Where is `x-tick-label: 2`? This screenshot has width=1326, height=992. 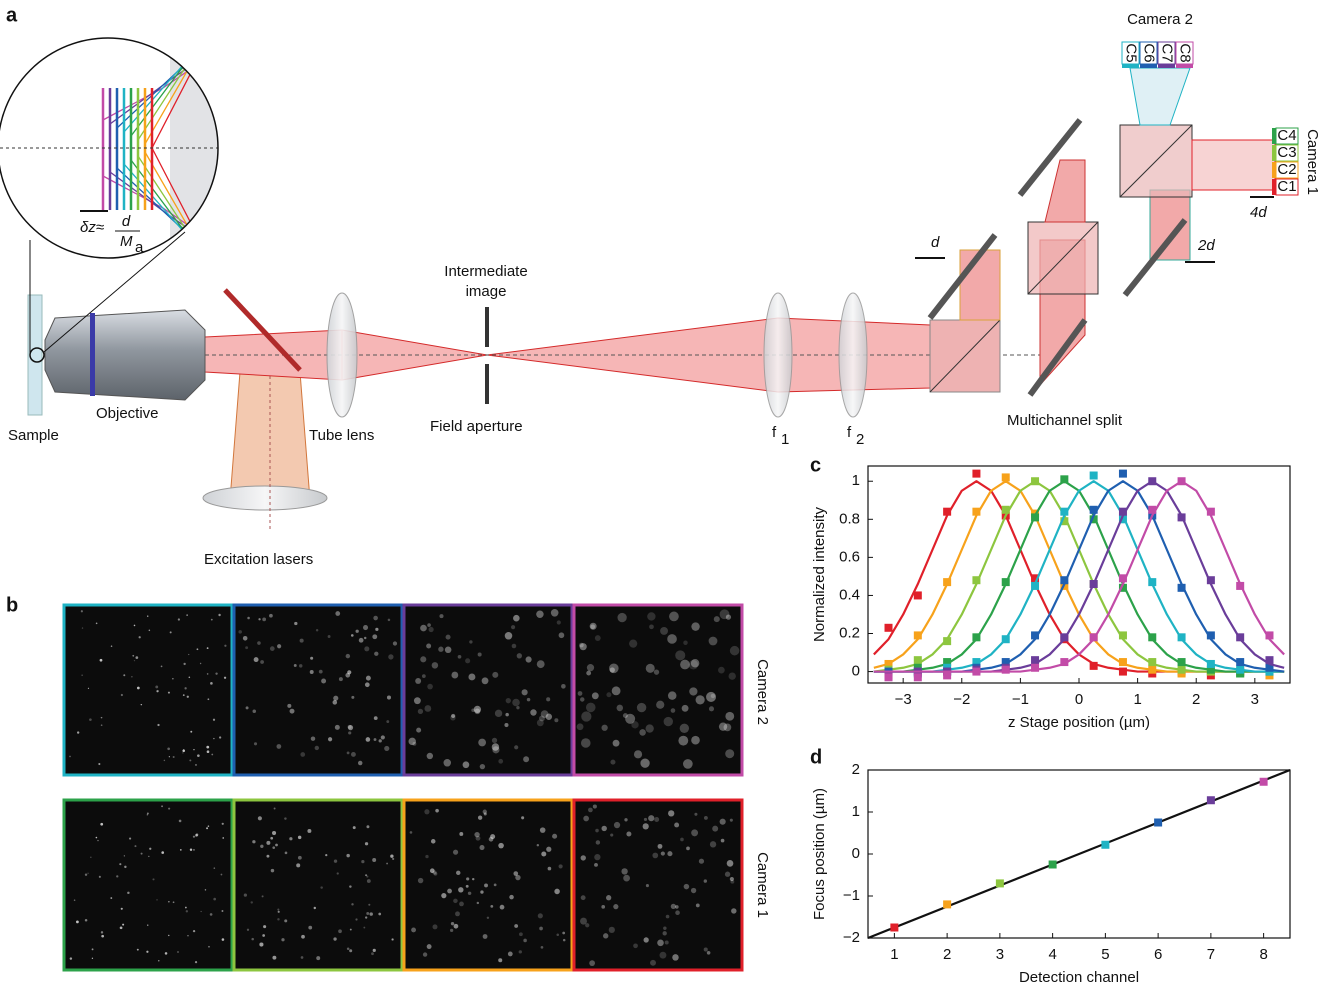
x-tick-label: 2 is located at coordinates (947, 954).